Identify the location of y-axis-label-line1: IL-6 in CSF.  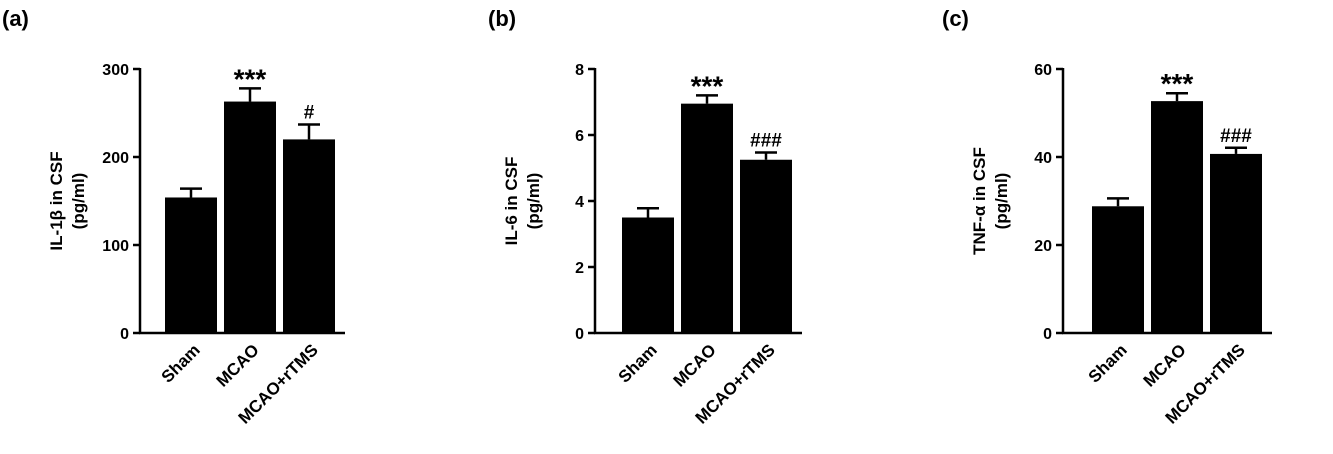
(511, 201).